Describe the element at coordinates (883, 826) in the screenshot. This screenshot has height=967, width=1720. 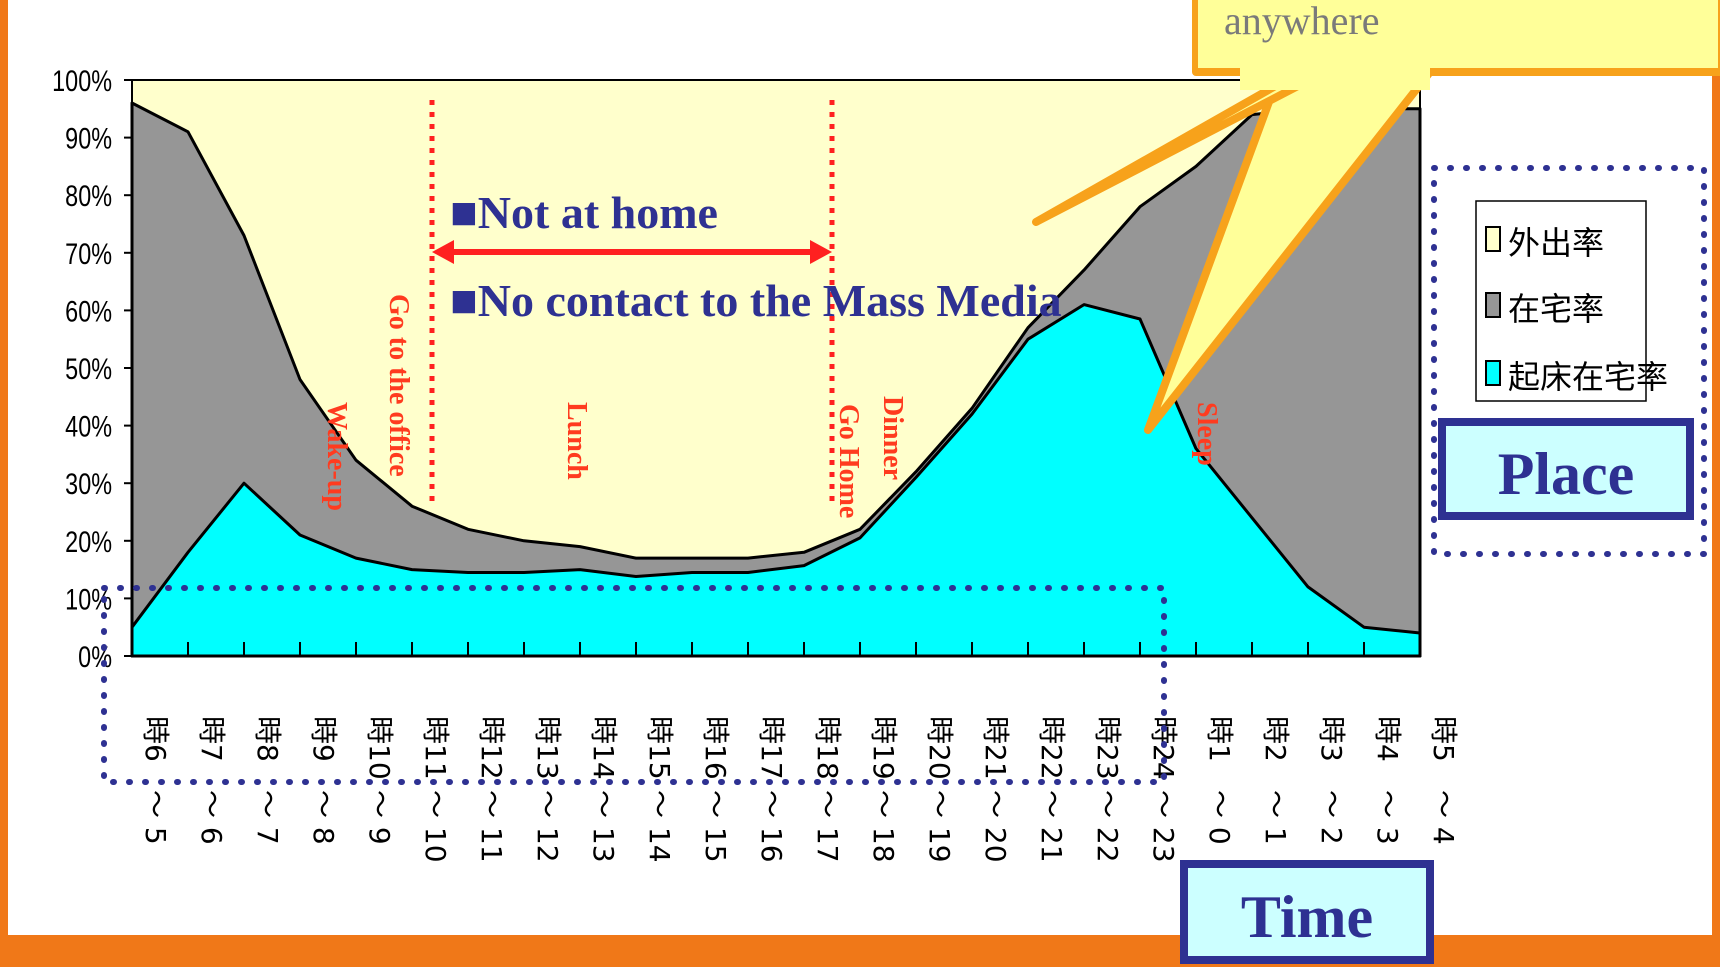
I see `x-tick-label-start: ～ 18` at that location.